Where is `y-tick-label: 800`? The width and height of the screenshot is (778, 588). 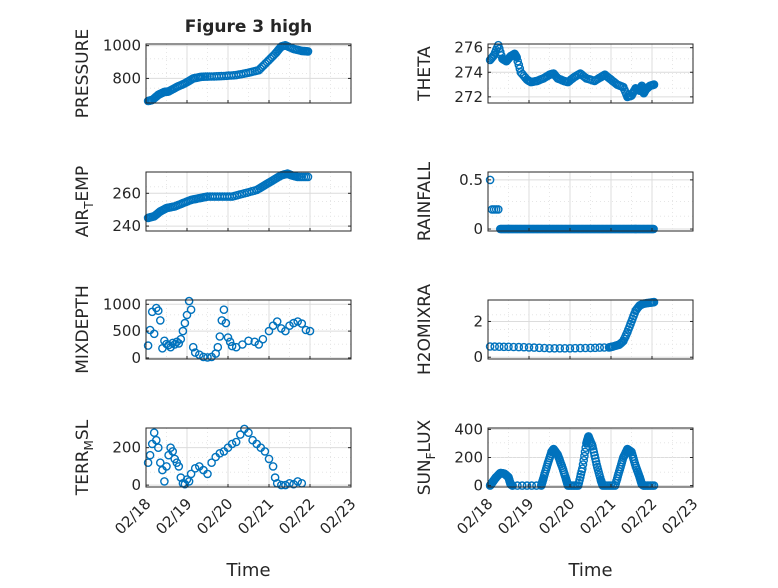
y-tick-label: 800 is located at coordinates (126, 78).